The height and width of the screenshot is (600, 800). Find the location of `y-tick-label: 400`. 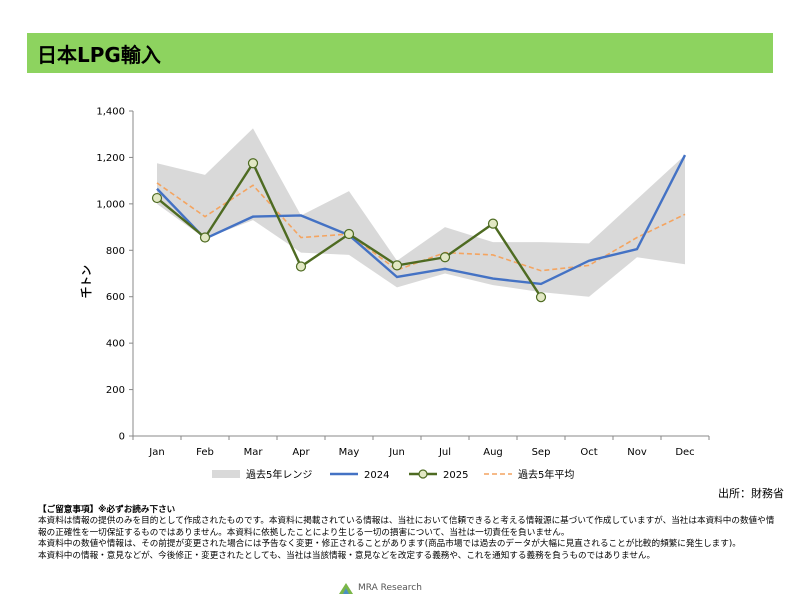

y-tick-label: 400 is located at coordinates (115, 344).